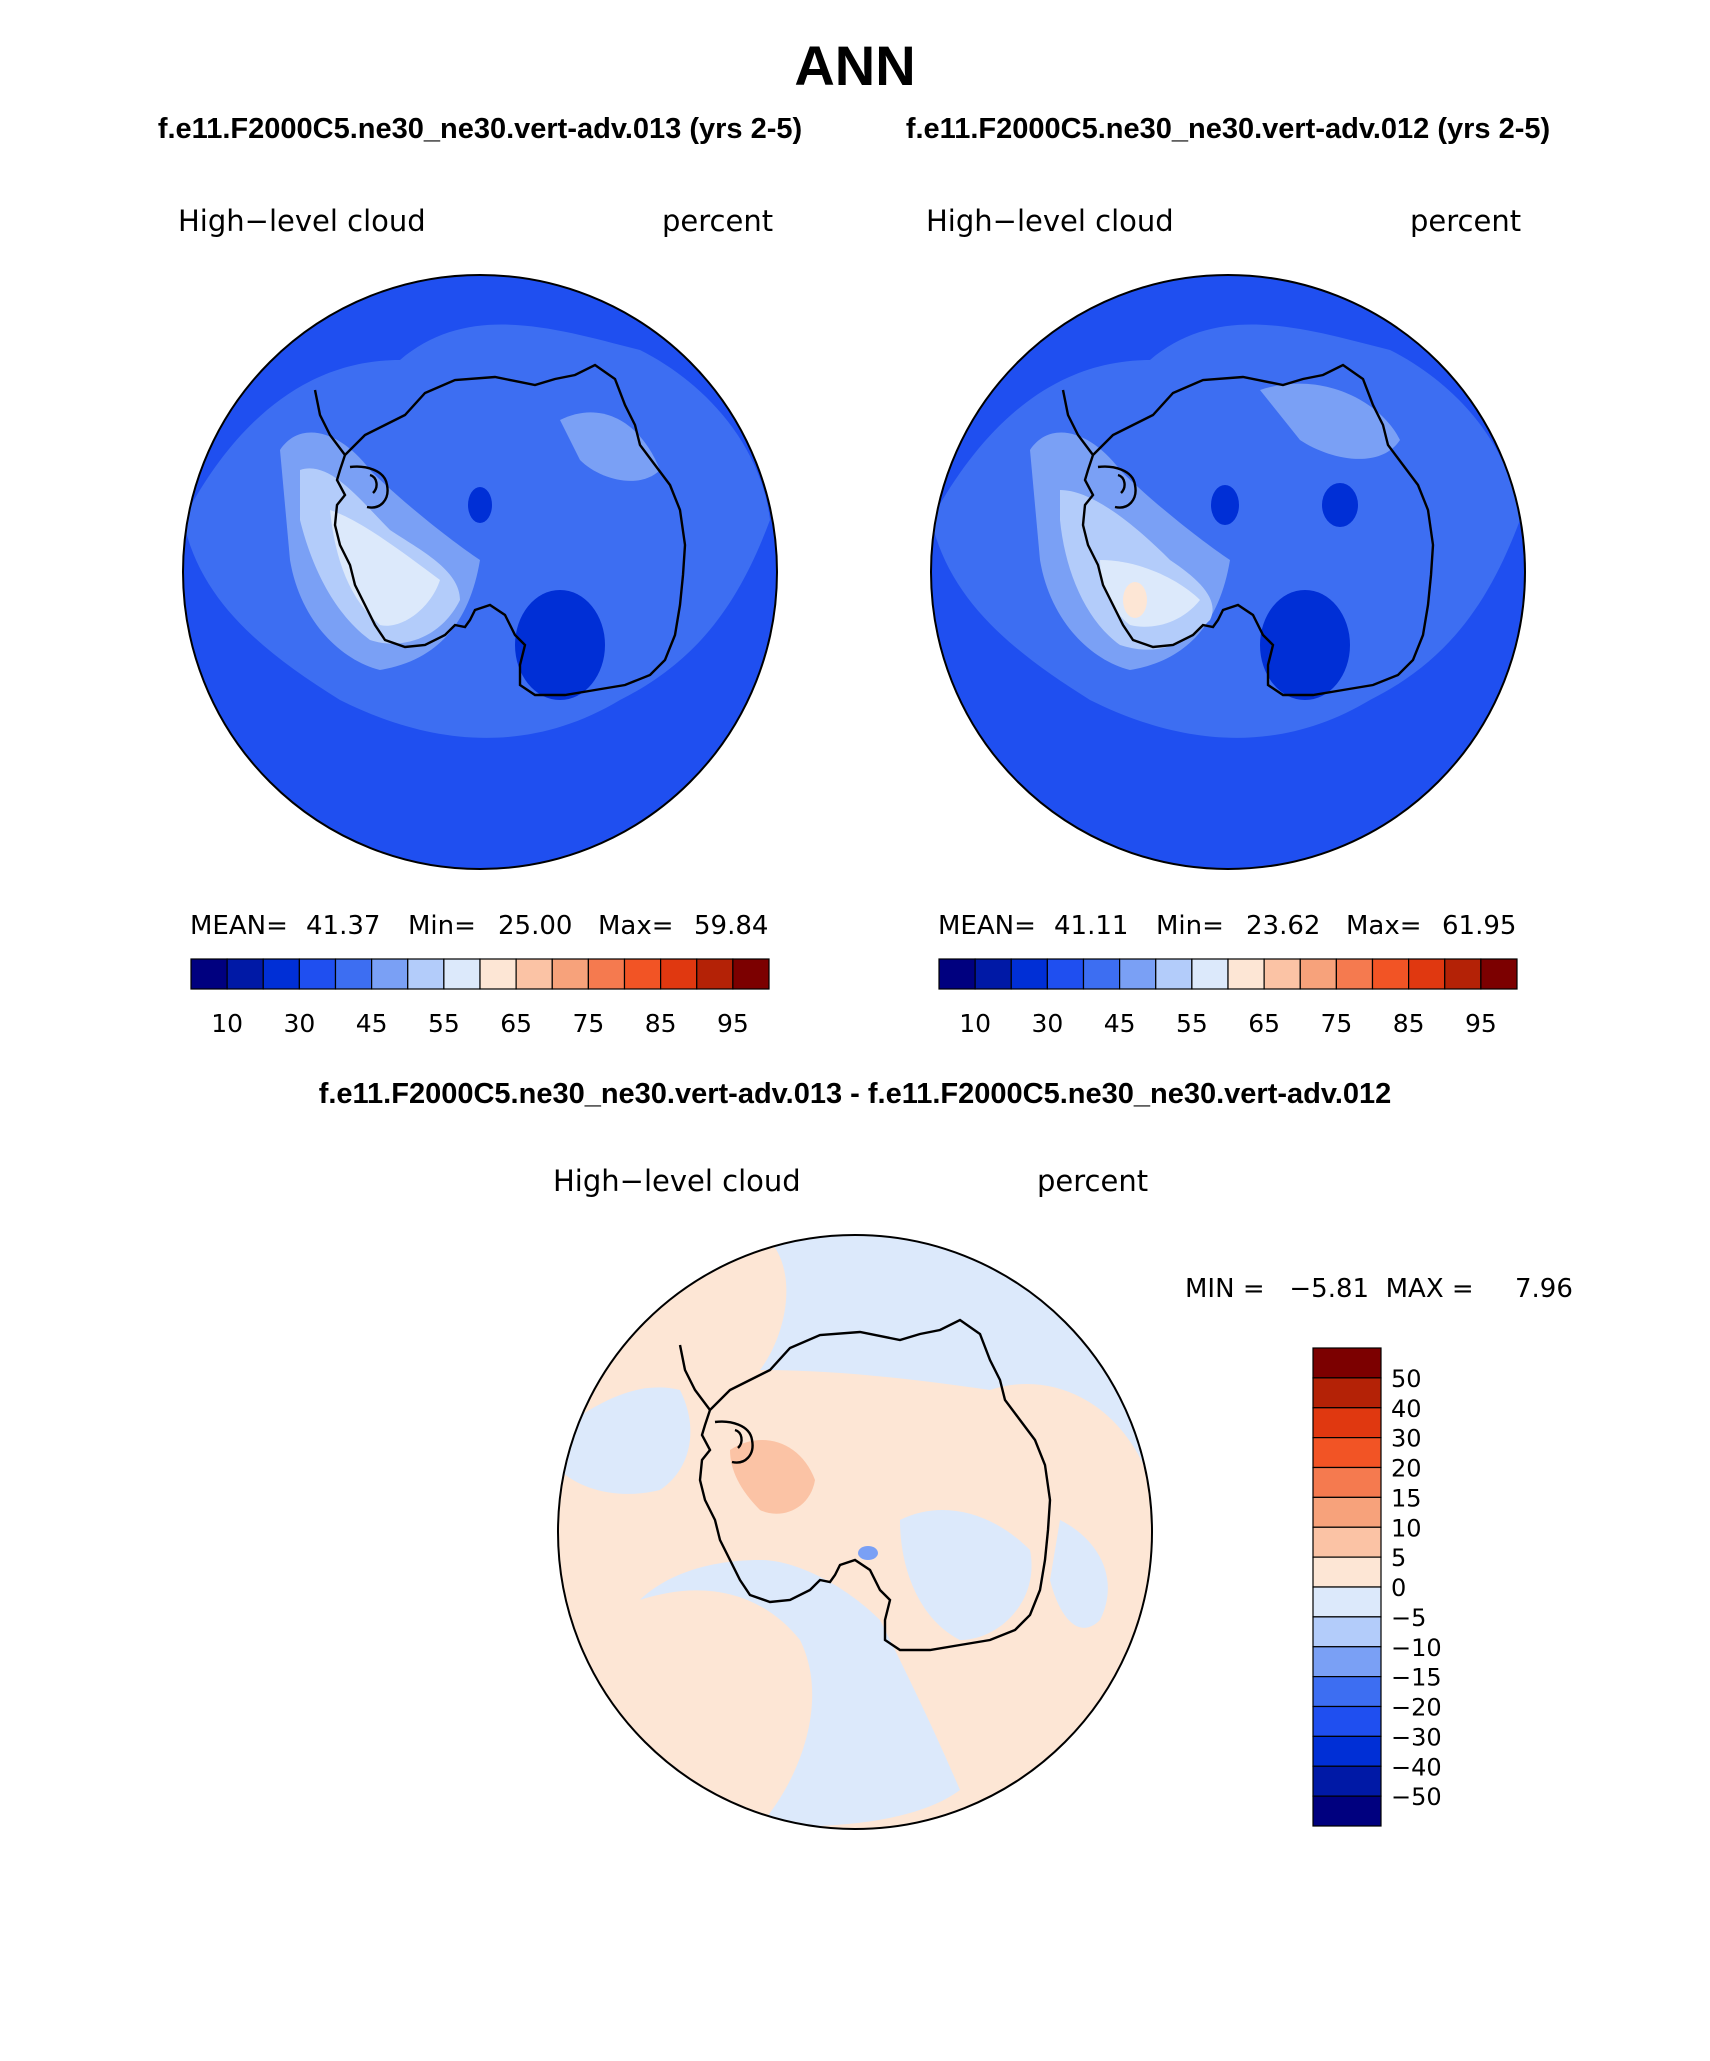  Describe the element at coordinates (1336, 1023) in the screenshot. I see `panel-b-colorbar-tick-label: 75` at that location.